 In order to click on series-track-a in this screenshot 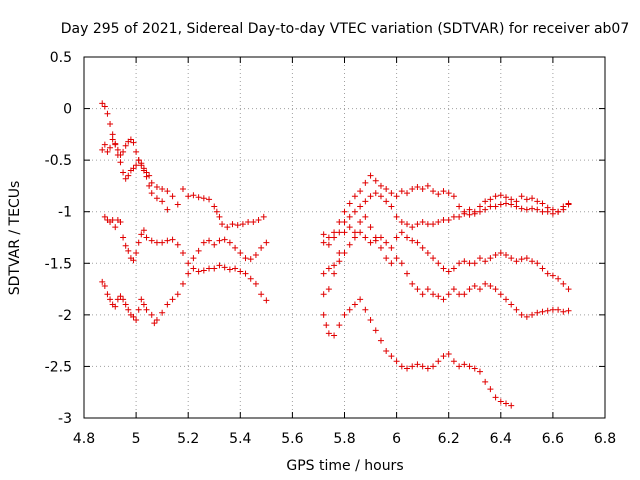, I will do `click(183, 165)`.